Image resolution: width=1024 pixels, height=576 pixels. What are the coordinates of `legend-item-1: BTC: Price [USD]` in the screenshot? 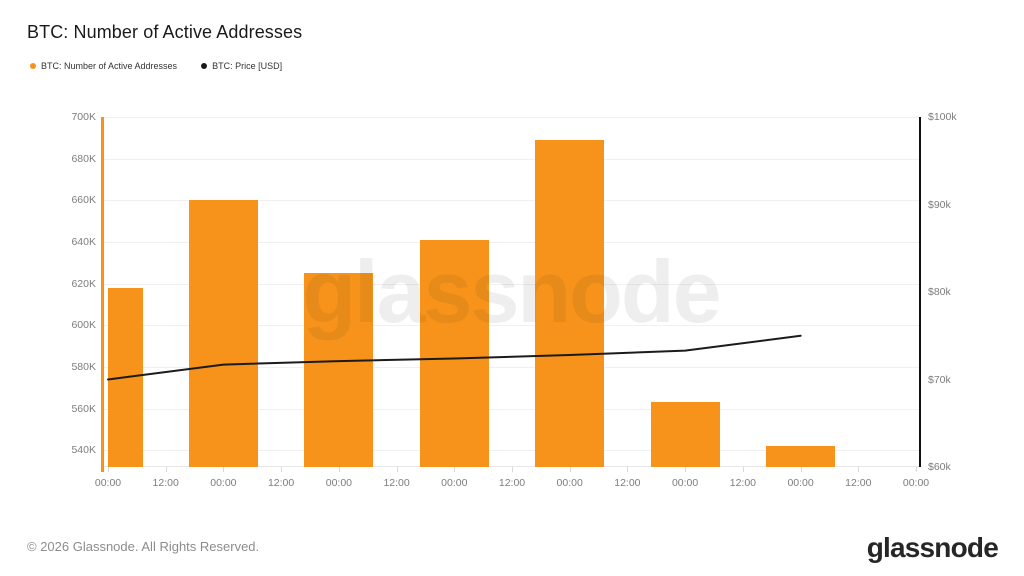 It's located at (241, 66).